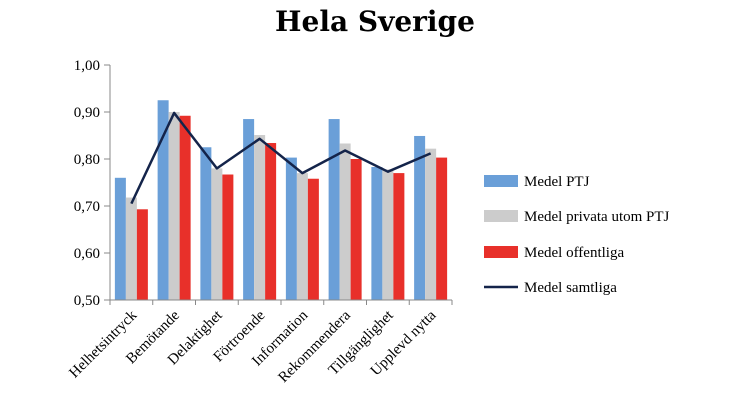 This screenshot has height=419, width=746. I want to click on legend-label: Medel PTJ, so click(557, 182).